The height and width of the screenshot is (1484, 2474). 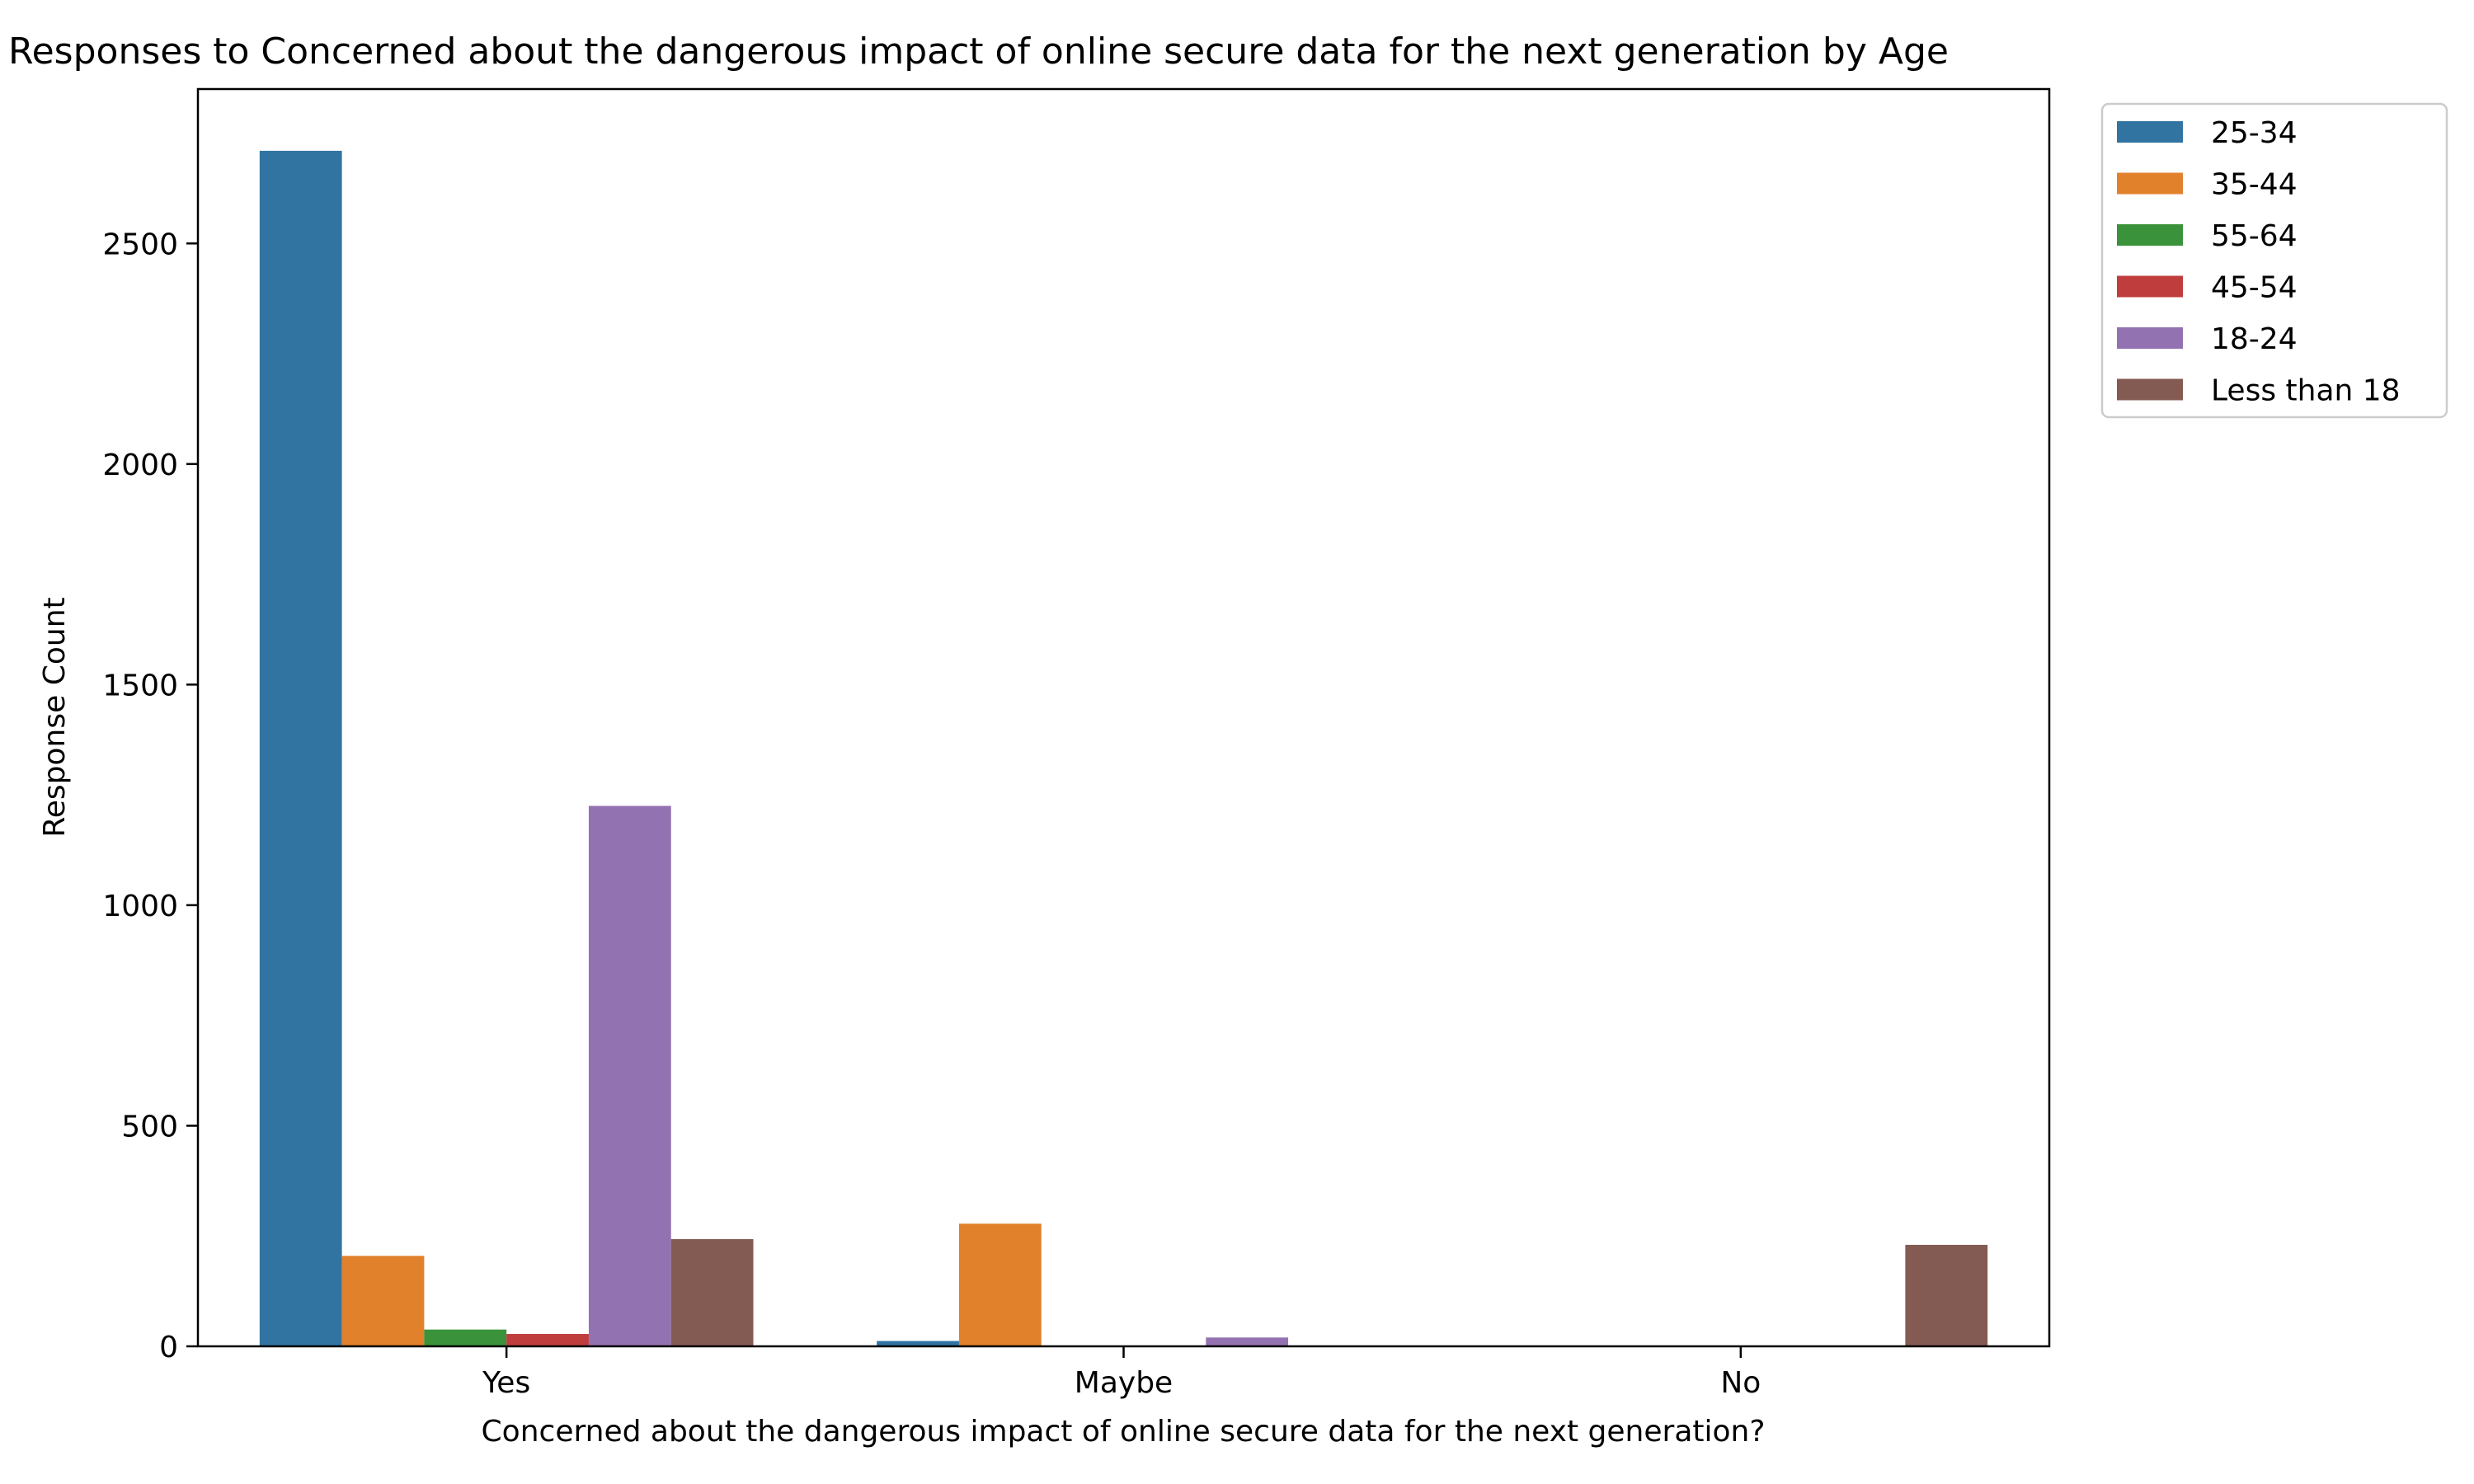 What do you see at coordinates (168, 1347) in the screenshot?
I see `y-tick-label: 0` at bounding box center [168, 1347].